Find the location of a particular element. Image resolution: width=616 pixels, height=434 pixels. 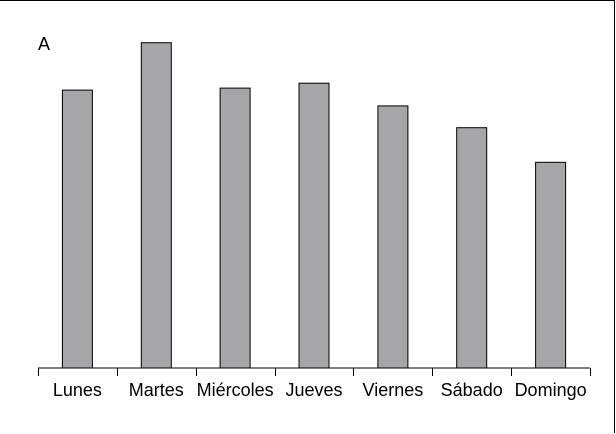

bar-lunes is located at coordinates (77, 229).